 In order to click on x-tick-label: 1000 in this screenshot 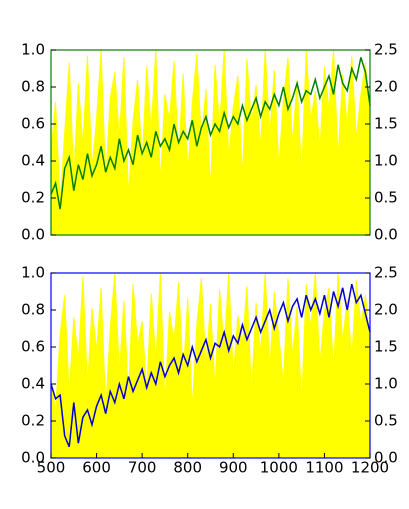, I will do `click(279, 468)`.